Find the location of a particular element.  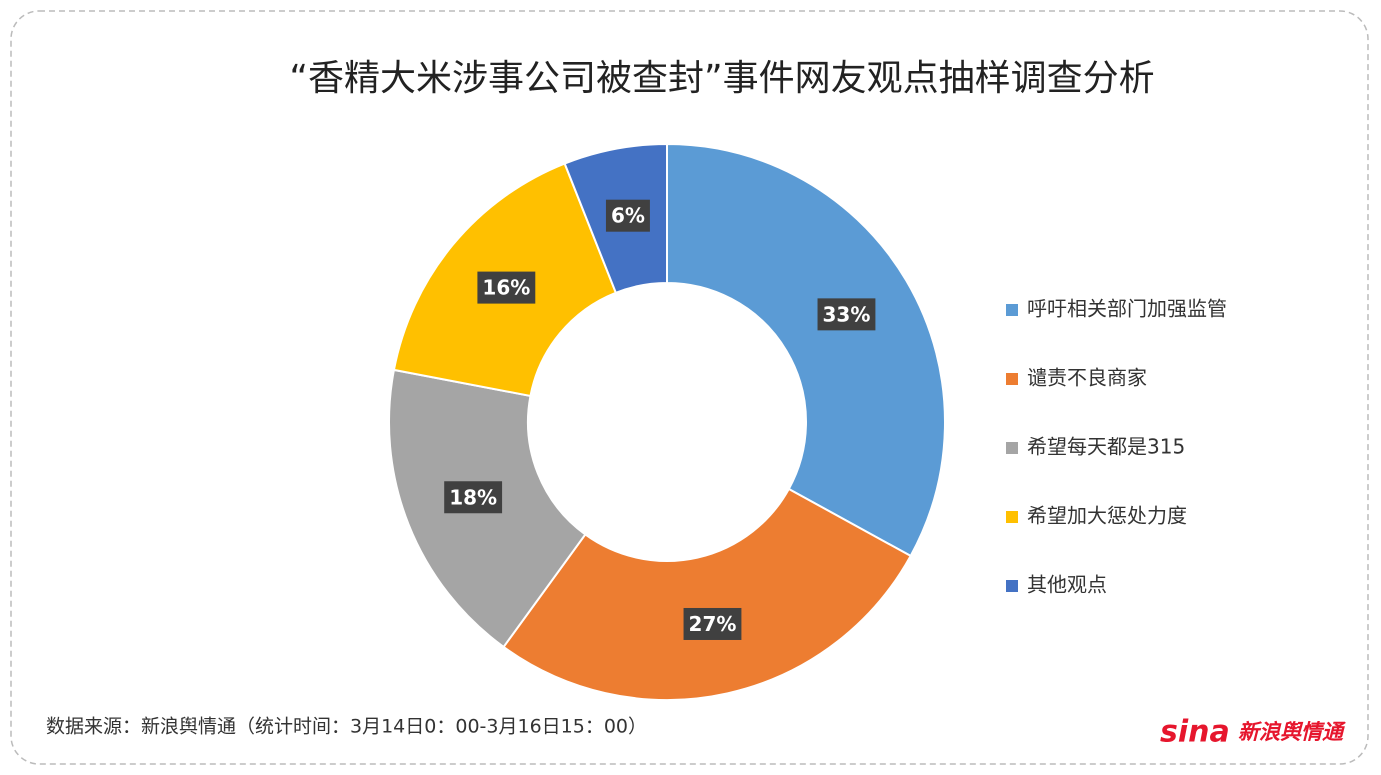

data-label: 27% is located at coordinates (713, 624).